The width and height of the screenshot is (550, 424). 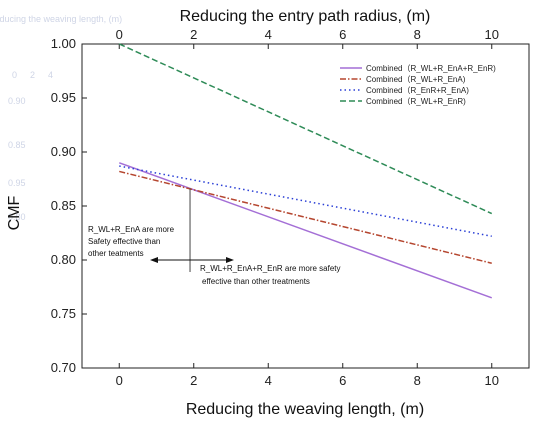 What do you see at coordinates (63, 259) in the screenshot?
I see `y-tick-label-2: 0.80` at bounding box center [63, 259].